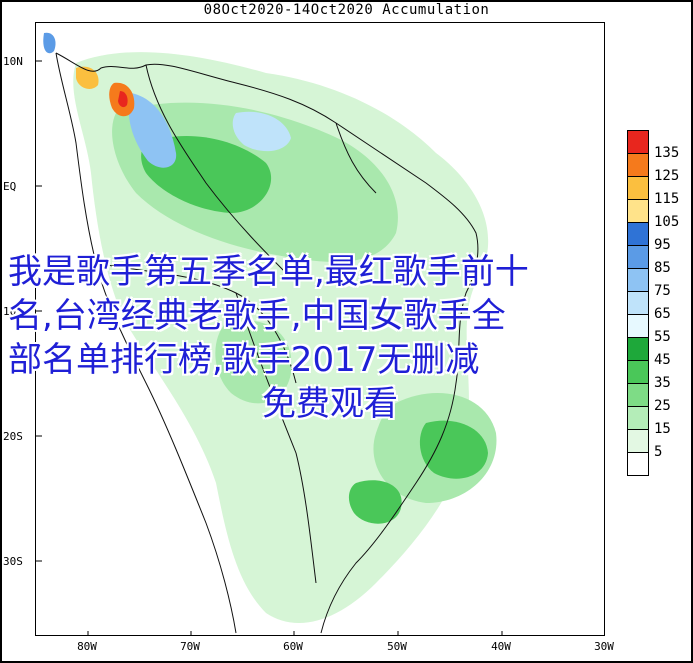 This screenshot has height=663, width=693. What do you see at coordinates (662, 291) in the screenshot?
I see `legend-tick-label: 75` at bounding box center [662, 291].